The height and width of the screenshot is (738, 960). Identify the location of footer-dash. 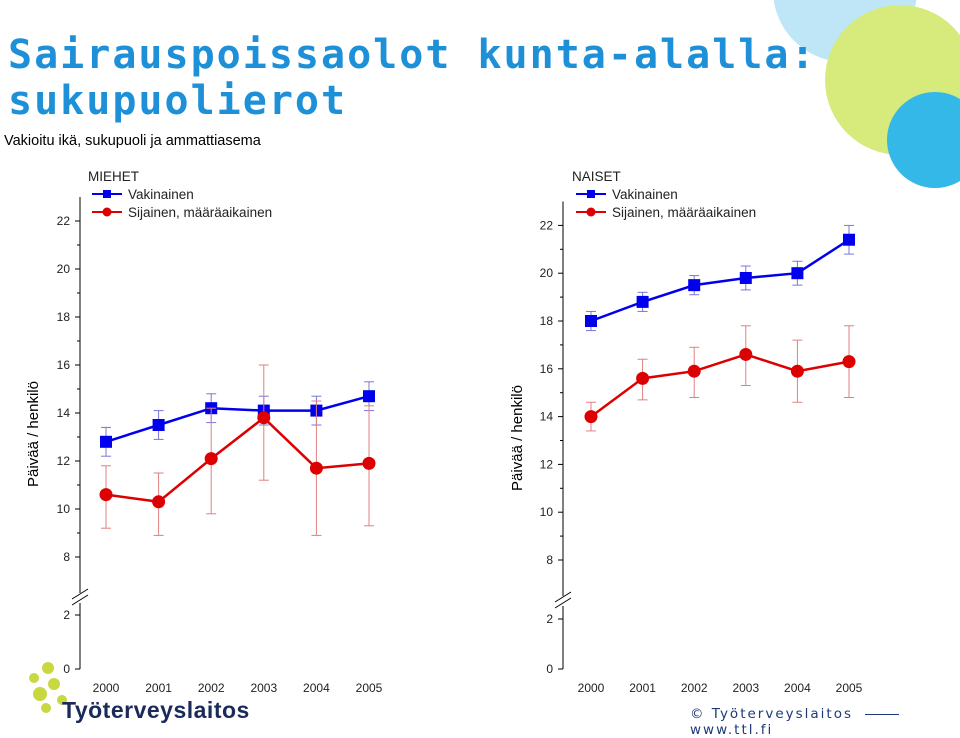
(882, 714).